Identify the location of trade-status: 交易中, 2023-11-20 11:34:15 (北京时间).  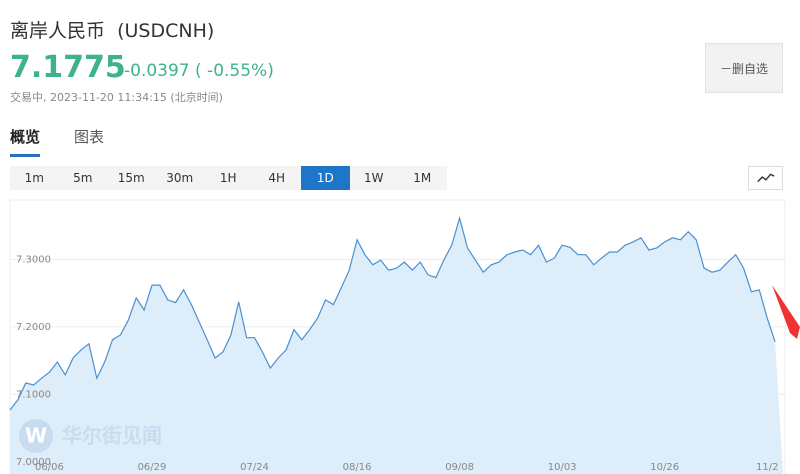
(116, 97).